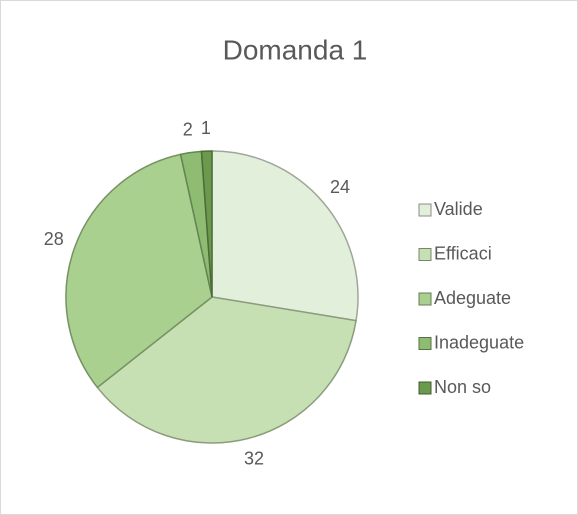 Image resolution: width=578 pixels, height=515 pixels. I want to click on legend-label: Inadeguate, so click(479, 342).